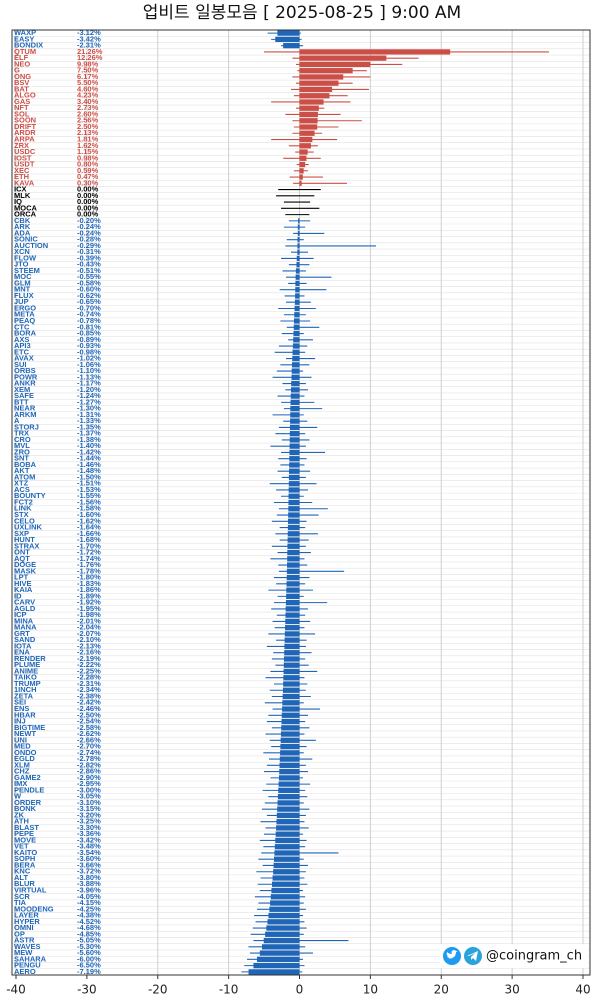 The width and height of the screenshot is (604, 999). Describe the element at coordinates (25, 570) in the screenshot. I see `category-label: MASK` at that location.